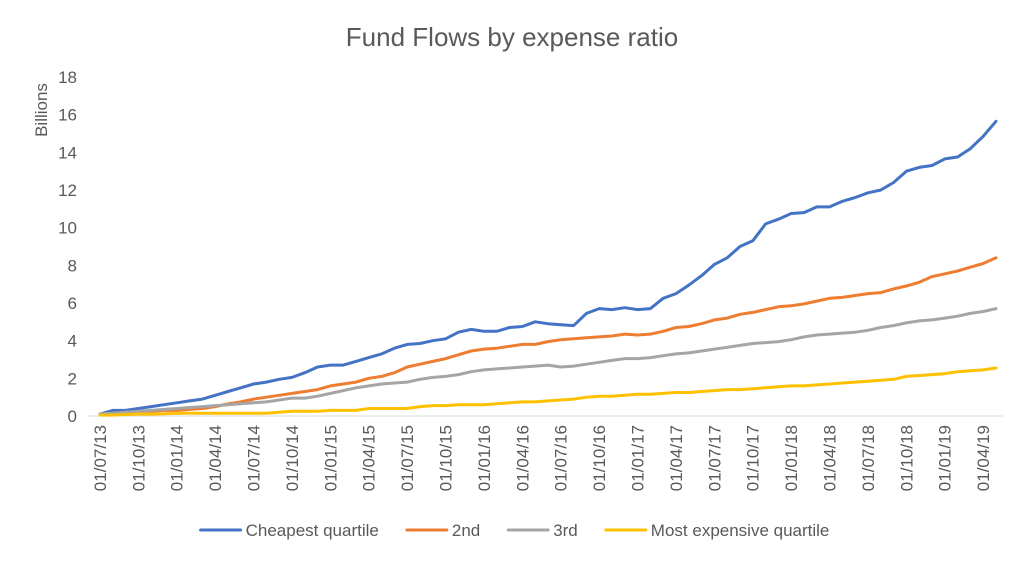 This screenshot has height=561, width=1025. What do you see at coordinates (67, 77) in the screenshot?
I see `y-tick-label: 18` at bounding box center [67, 77].